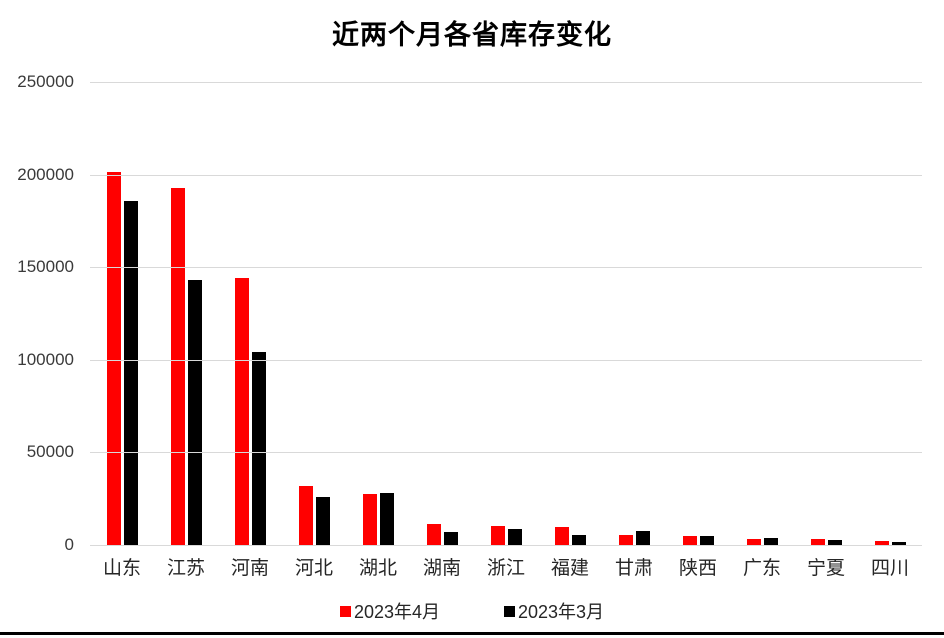 This screenshot has height=638, width=944. Describe the element at coordinates (889, 568) in the screenshot. I see `x-axis-label: 四川` at that location.